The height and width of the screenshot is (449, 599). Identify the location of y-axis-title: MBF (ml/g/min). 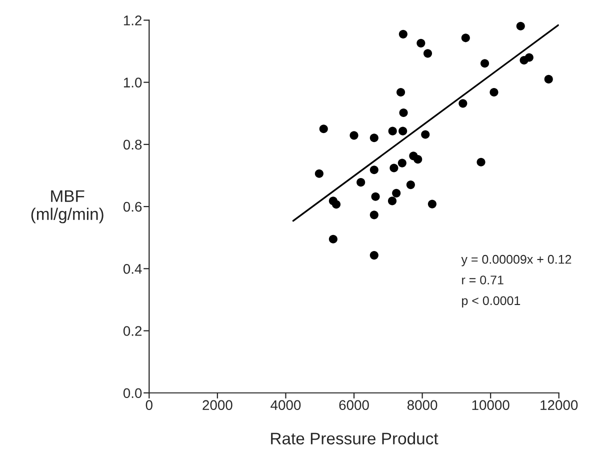
(67, 207).